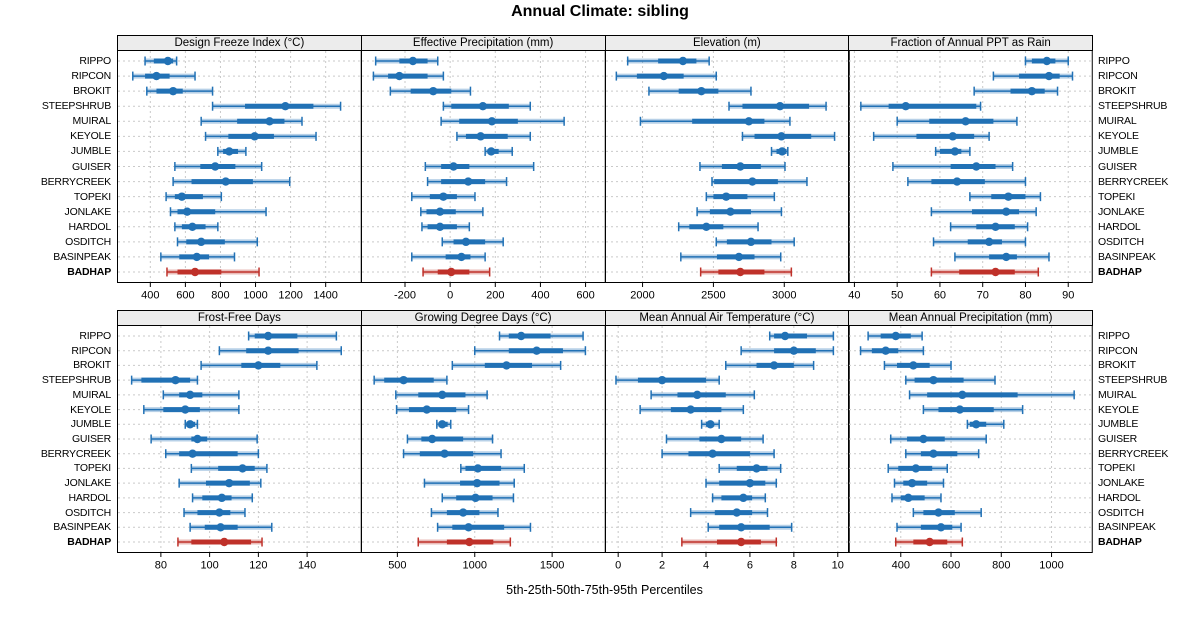  I want to click on site-label-left-osditch: OSDITCH, so click(88, 241).